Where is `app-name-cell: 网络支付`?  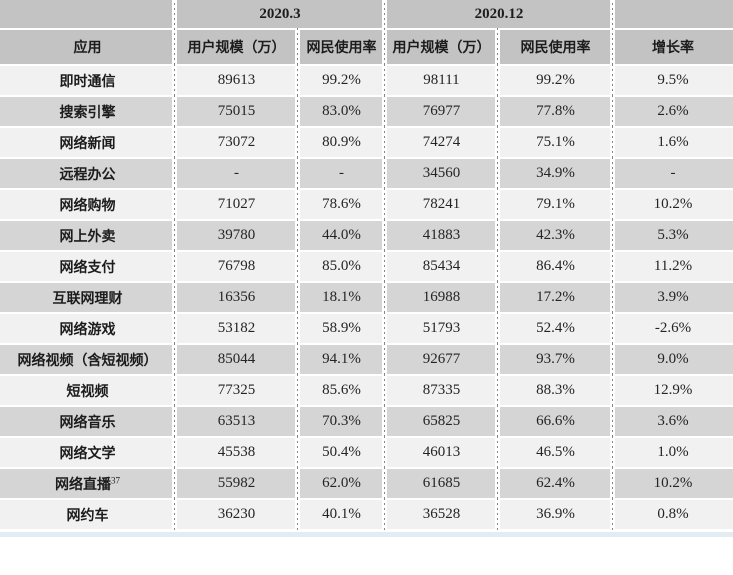 app-name-cell: 网络支付 is located at coordinates (87, 267).